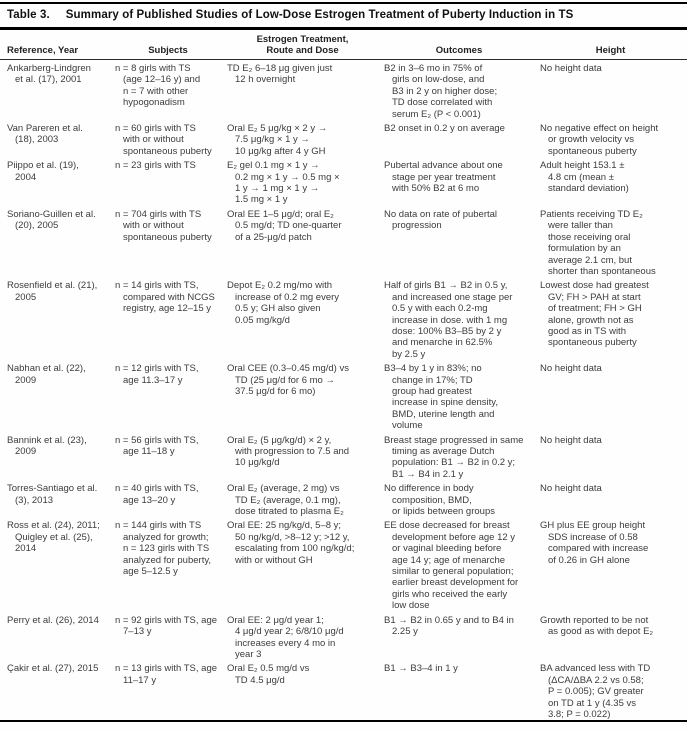 Image resolution: width=687 pixels, height=732 pixels. What do you see at coordinates (302, 45) in the screenshot?
I see `col-header-estrogen-treatment: Estrogen Treatment, Route and Dose` at bounding box center [302, 45].